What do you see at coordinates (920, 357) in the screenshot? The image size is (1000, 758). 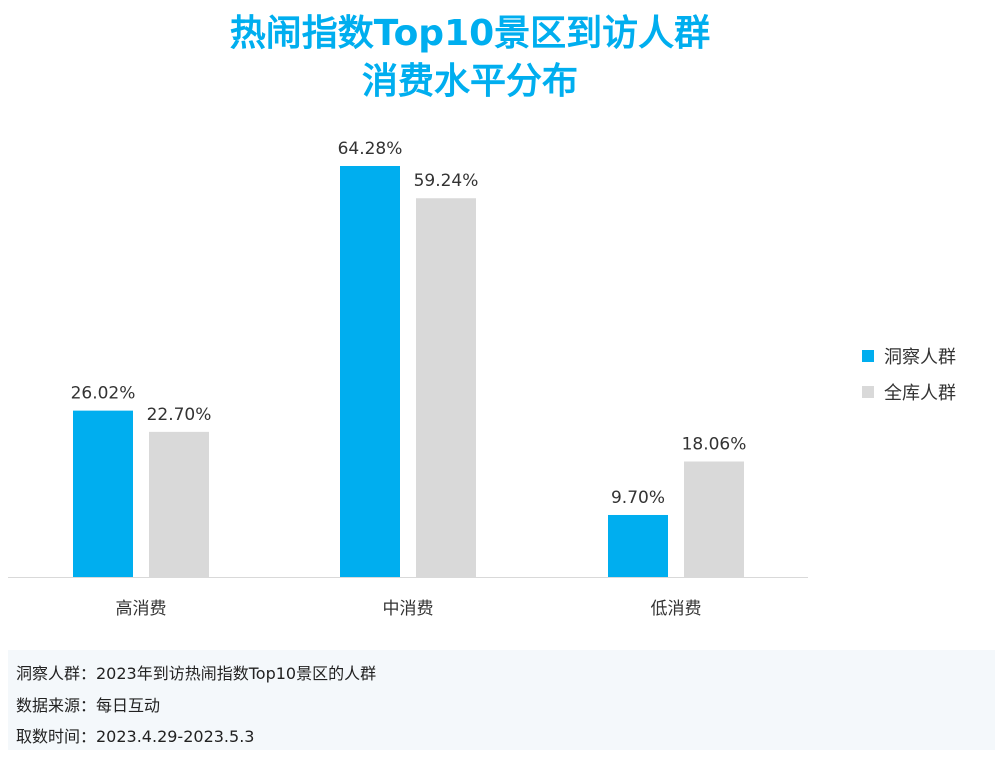 I see `legend-label: 洞察人群` at bounding box center [920, 357].